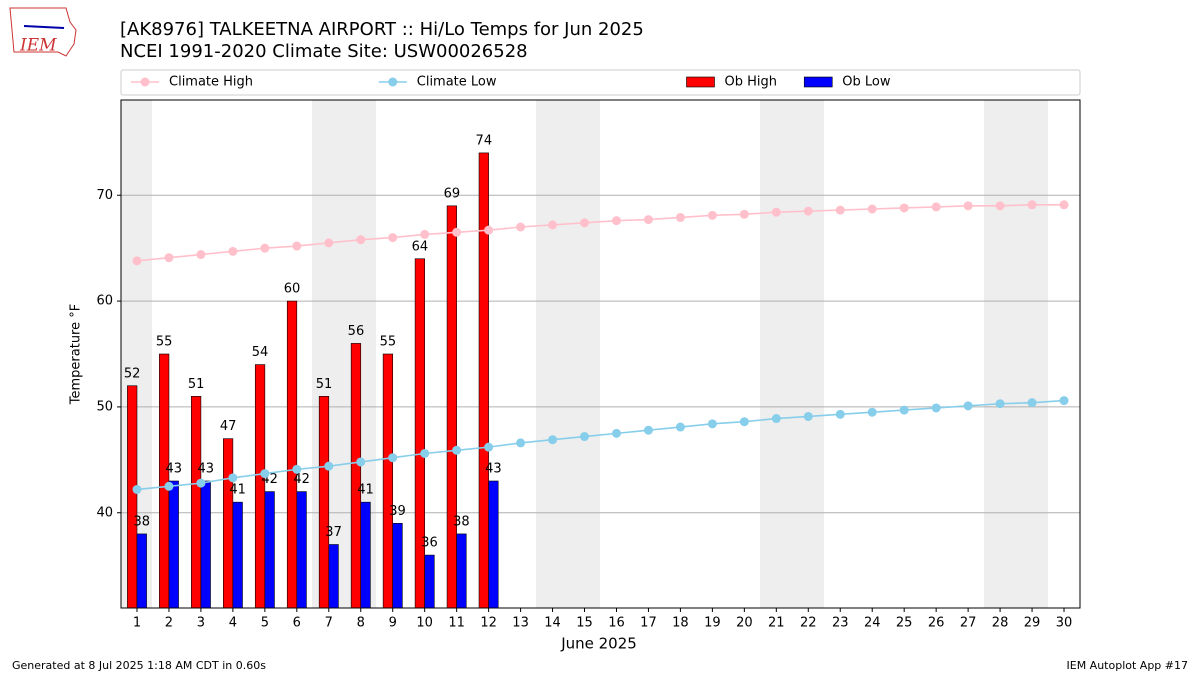  What do you see at coordinates (356, 331) in the screenshot?
I see `data-label: 56` at bounding box center [356, 331].